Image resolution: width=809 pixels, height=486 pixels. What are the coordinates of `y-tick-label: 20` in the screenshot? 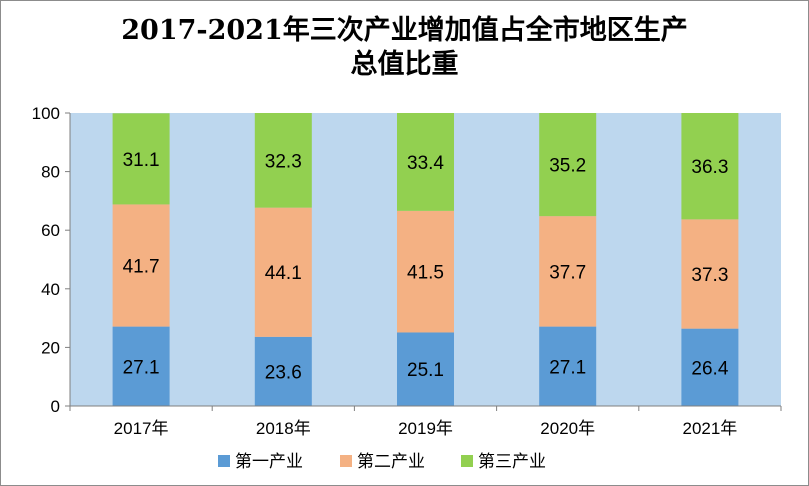 It's located at (50, 347).